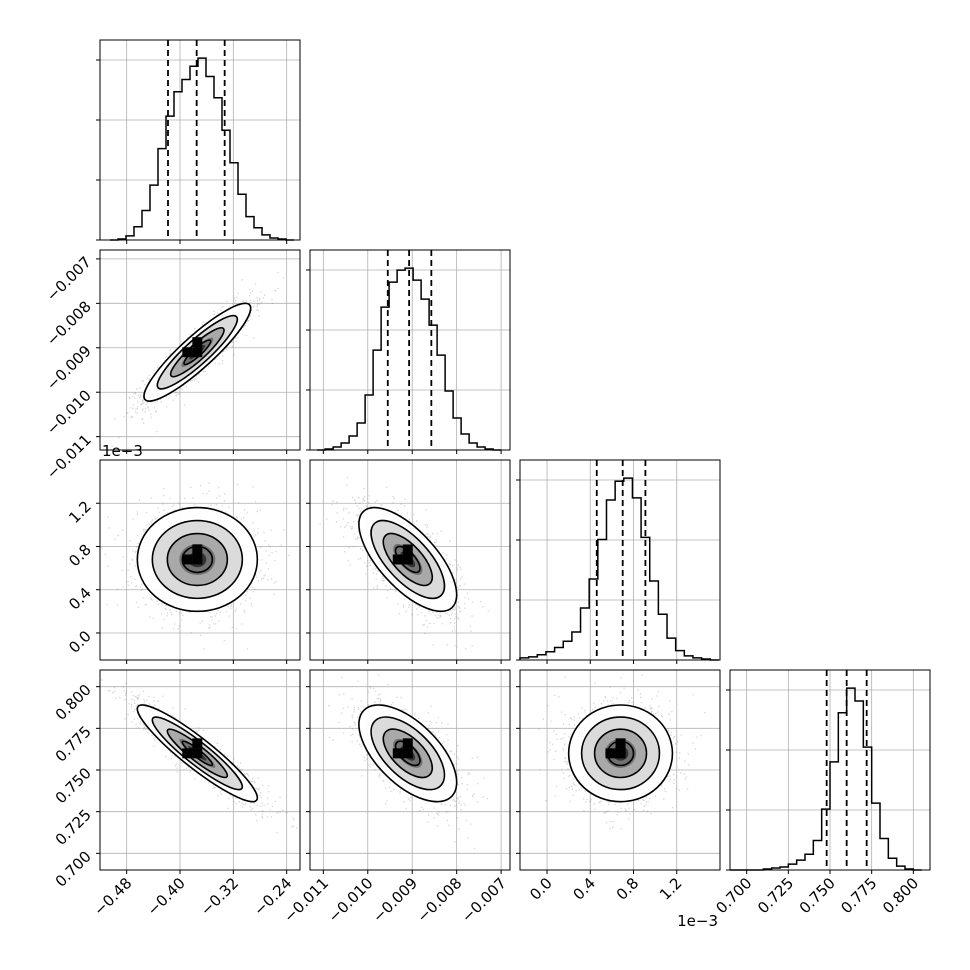 This screenshot has width=970, height=970. What do you see at coordinates (122, 451) in the screenshot?
I see `y-offset-label: 1e−3` at bounding box center [122, 451].